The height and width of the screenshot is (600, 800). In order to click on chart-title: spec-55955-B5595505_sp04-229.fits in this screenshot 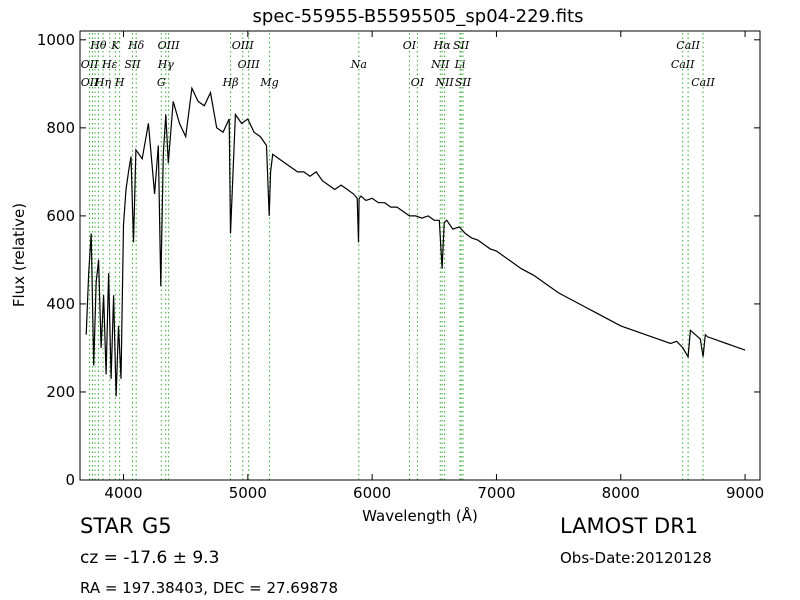, I will do `click(418, 16)`.